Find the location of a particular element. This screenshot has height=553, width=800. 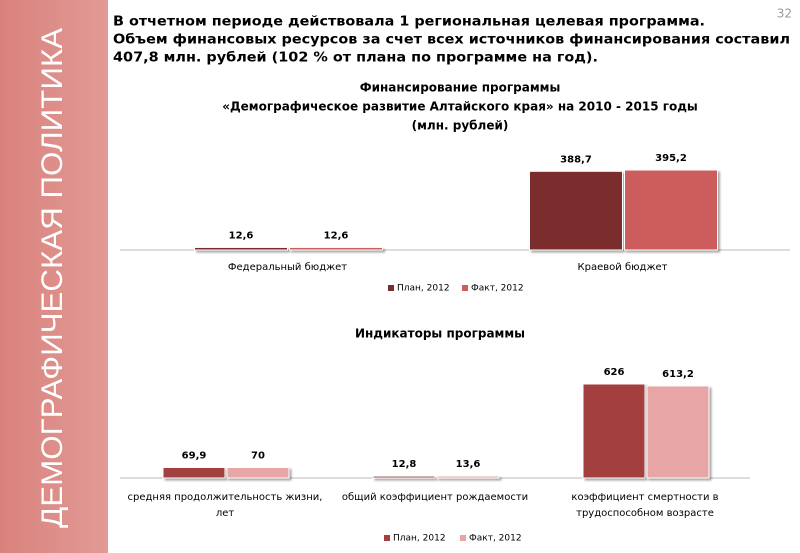

x-tick-label: средняя продолжительность жизни, лет is located at coordinates (225, 505).